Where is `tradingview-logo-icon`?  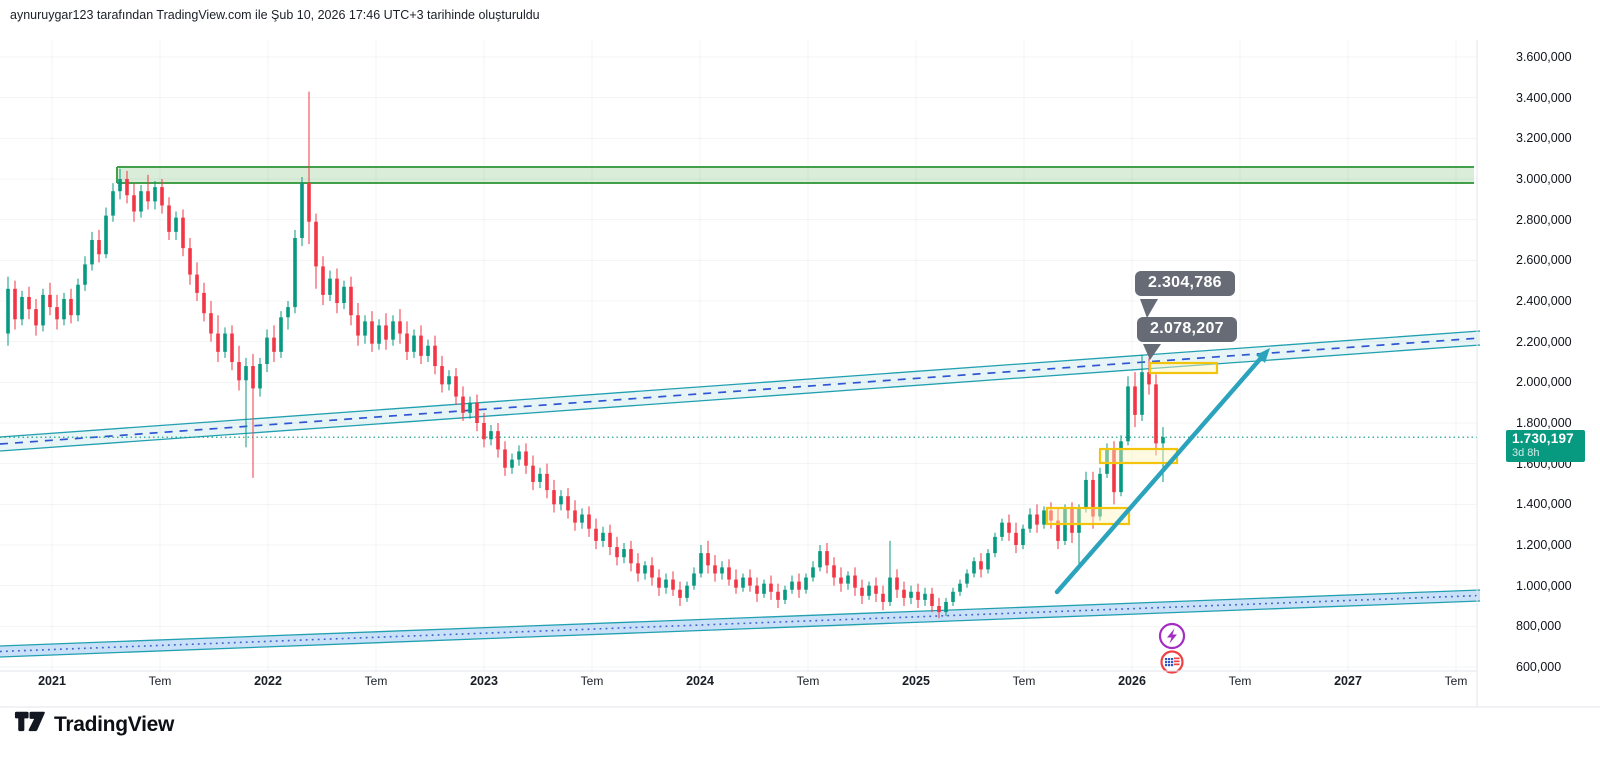
tradingview-logo-icon is located at coordinates (29, 721).